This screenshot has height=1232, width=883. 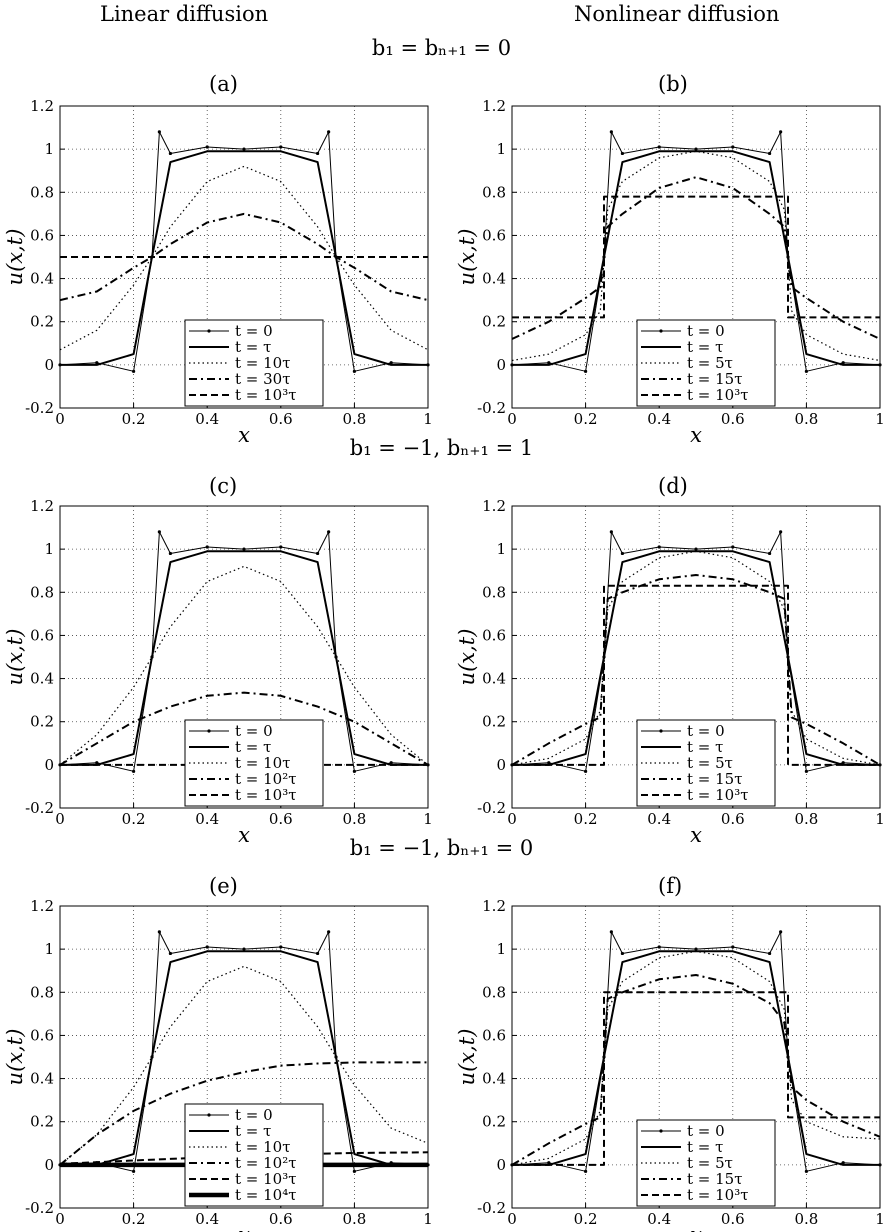 What do you see at coordinates (441, 848) in the screenshot?
I see `row-condition-3: b₁ = −1, bₙ₊₁ = 0` at bounding box center [441, 848].